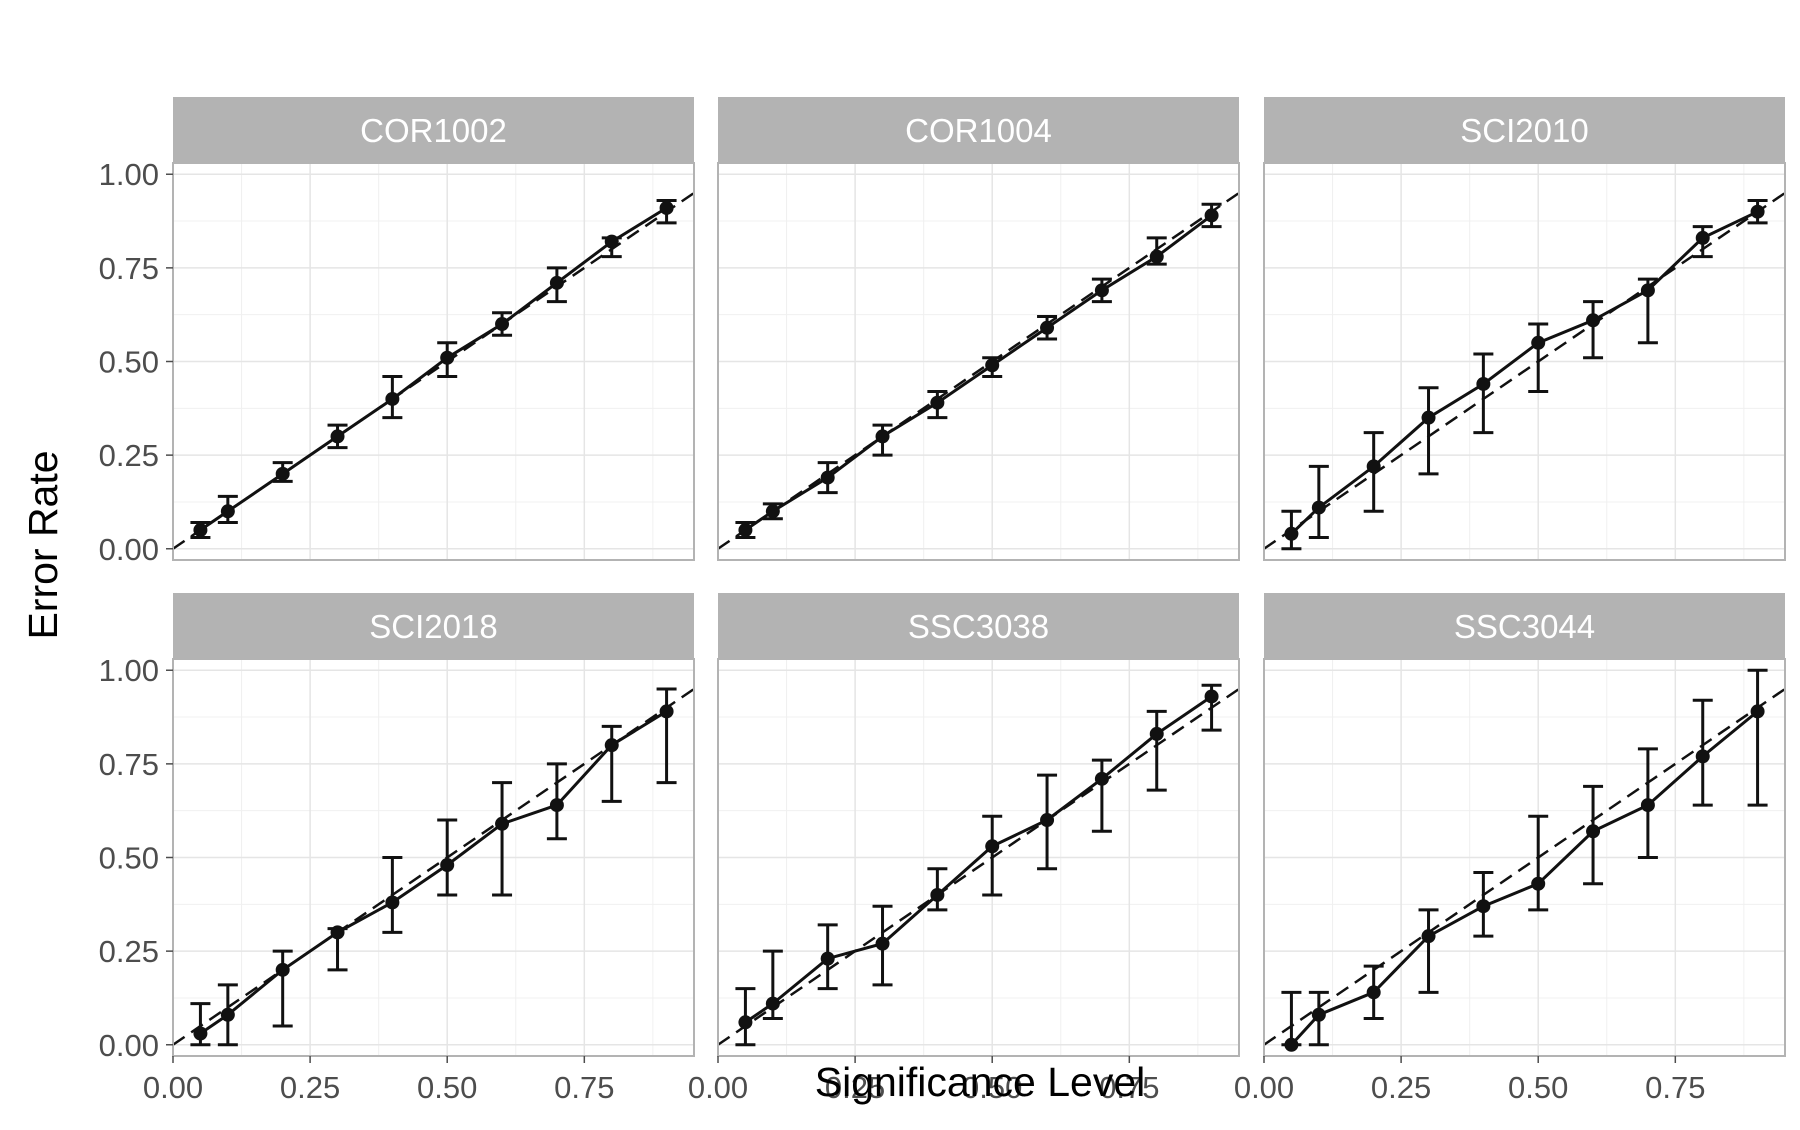 The image size is (1800, 1130). I want to click on panel-title: COR1002, so click(433, 130).